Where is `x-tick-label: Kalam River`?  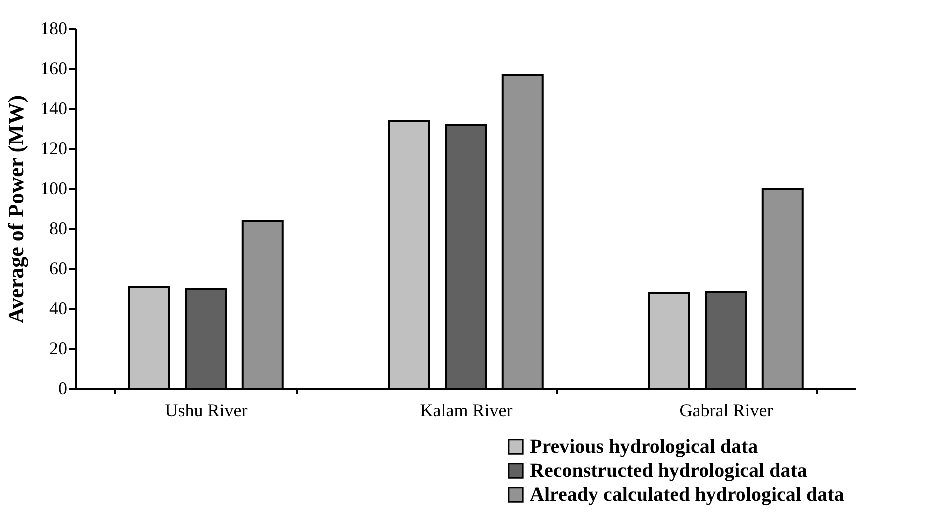 x-tick-label: Kalam River is located at coordinates (466, 410).